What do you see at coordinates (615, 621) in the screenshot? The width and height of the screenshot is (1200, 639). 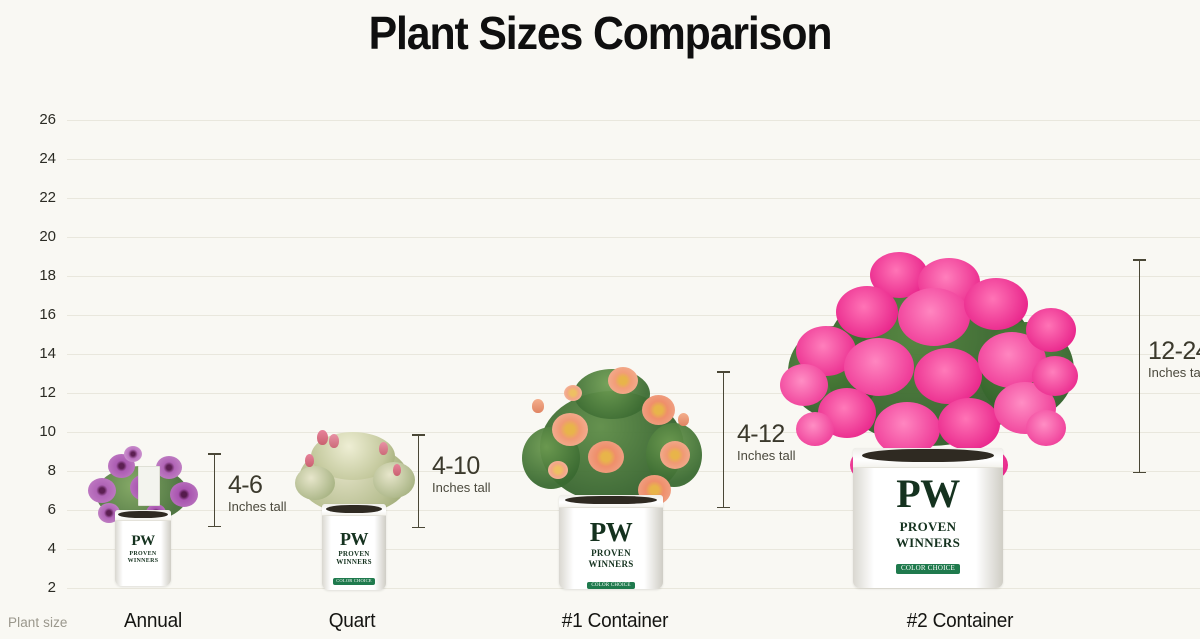 I see `x-category-container1: #1 Container` at bounding box center [615, 621].